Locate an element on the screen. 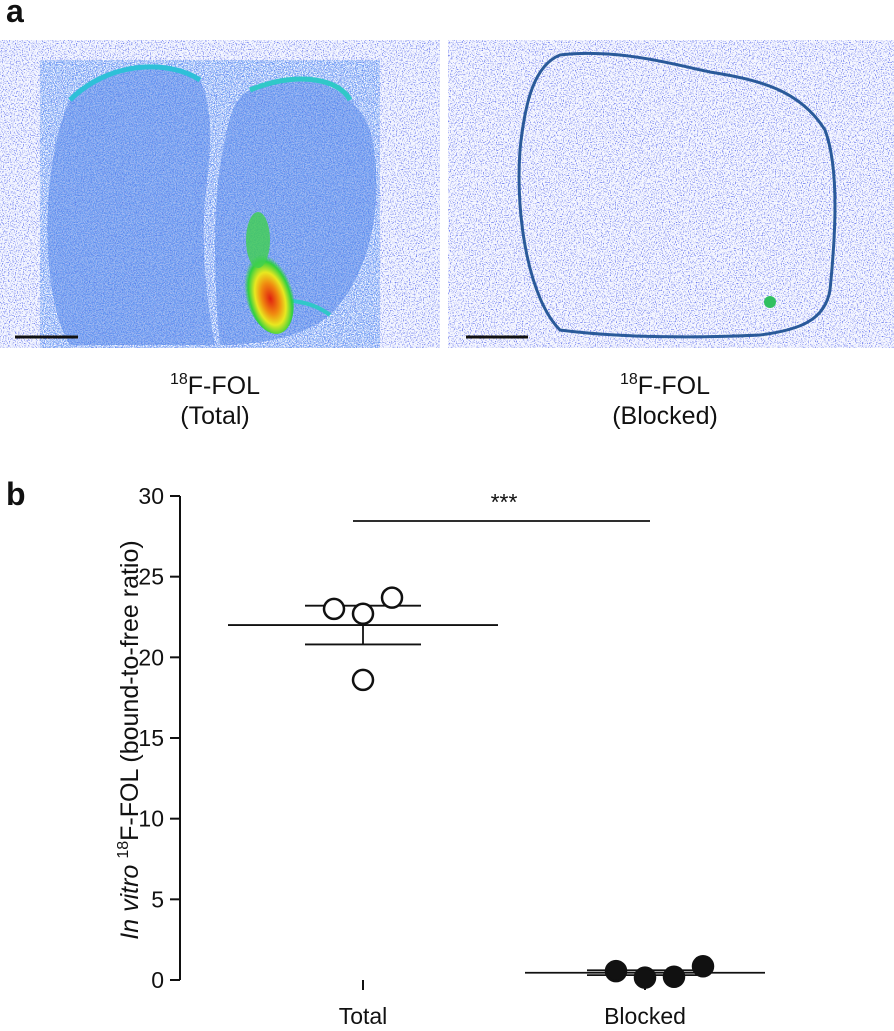  y-label-text: F-FOL (bound-to-free ratio) is located at coordinates (130, 690).